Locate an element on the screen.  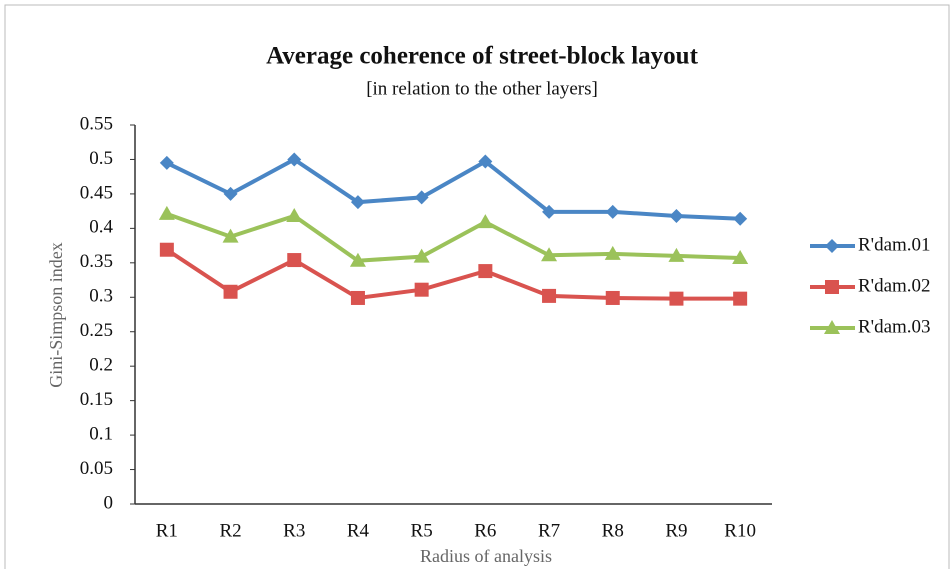
legend-label: R'dam.02 is located at coordinates (894, 285).